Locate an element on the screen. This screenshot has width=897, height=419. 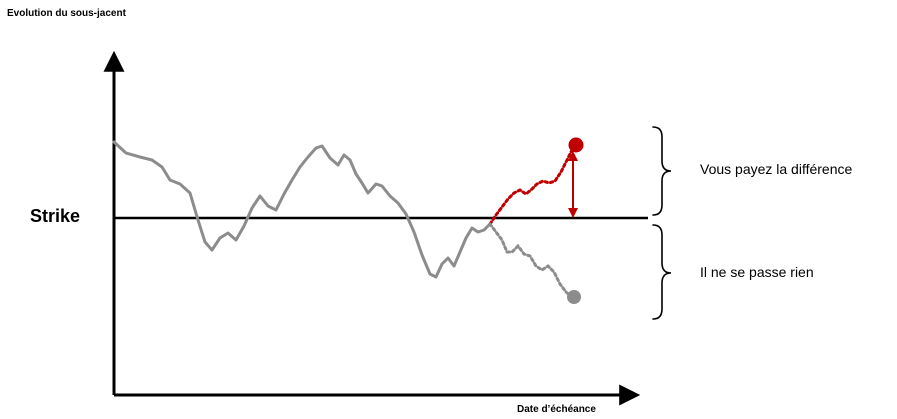
down-scenario-endpoint is located at coordinates (574, 297).